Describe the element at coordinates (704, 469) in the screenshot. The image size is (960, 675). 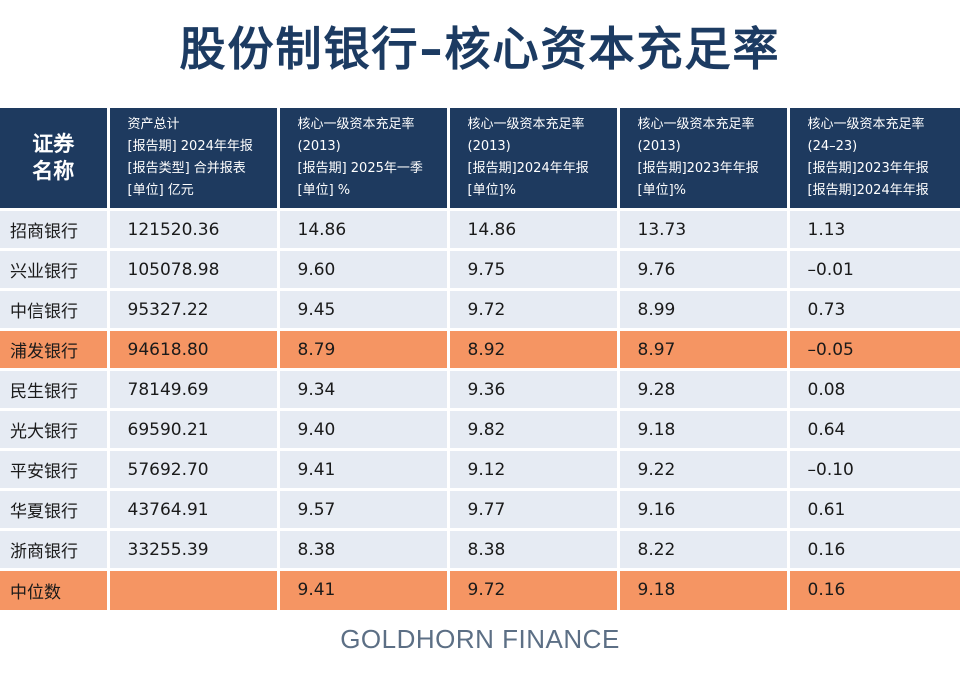
I see `value-cell: 9.22` at that location.